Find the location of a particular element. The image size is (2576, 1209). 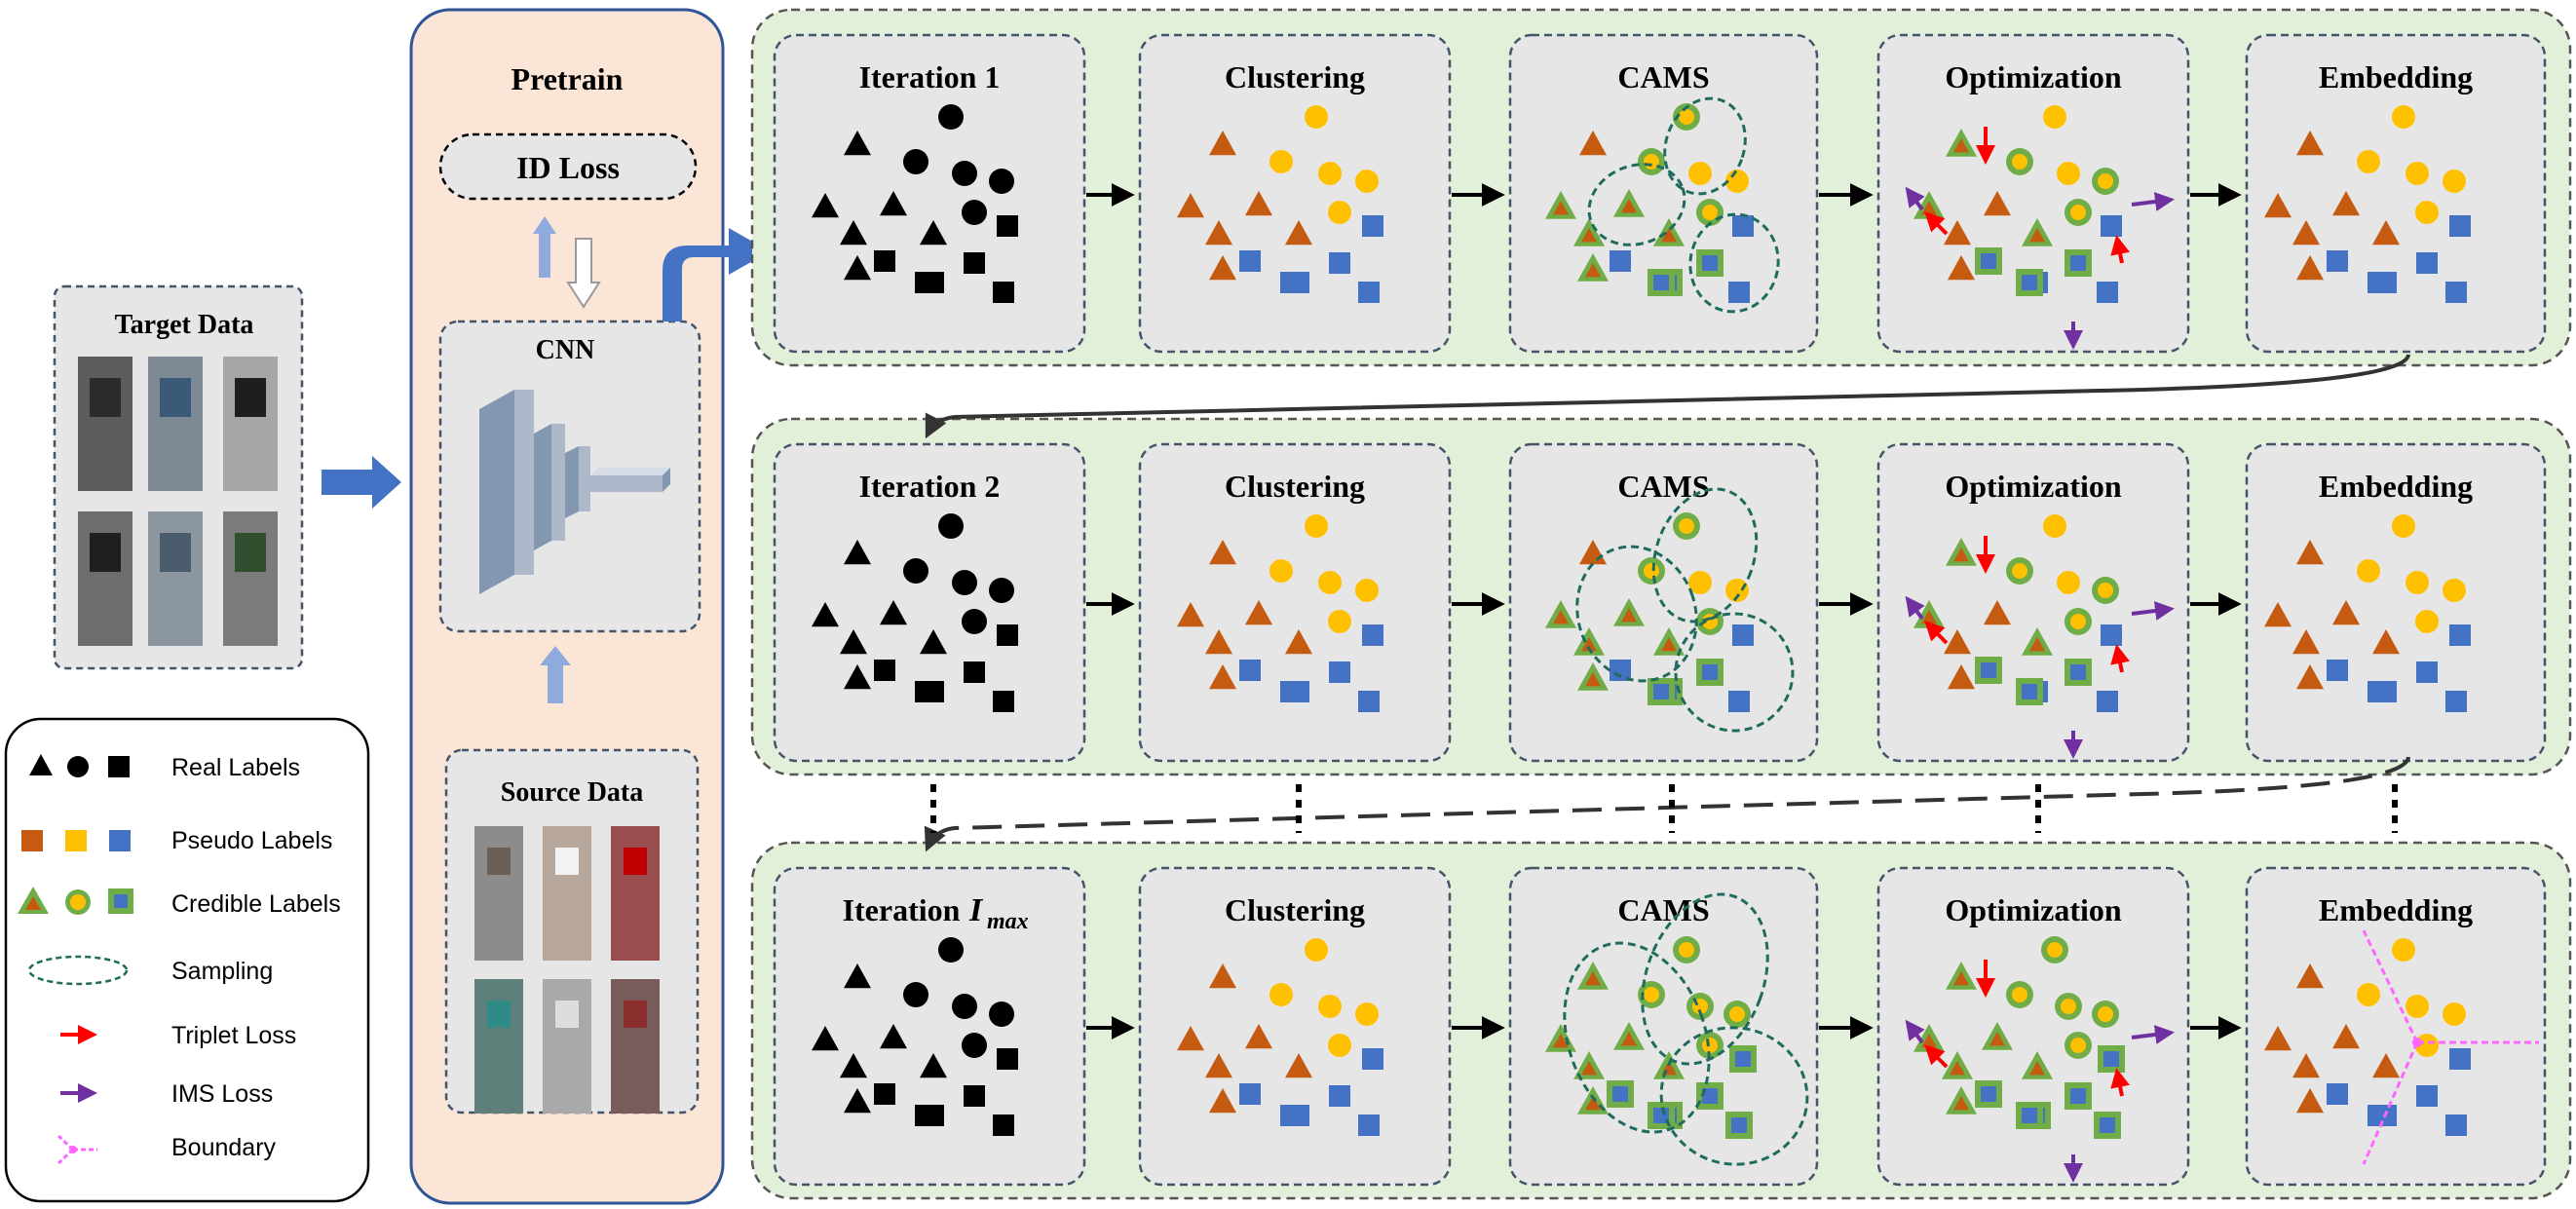

boundary-center is located at coordinates (2417, 1042).